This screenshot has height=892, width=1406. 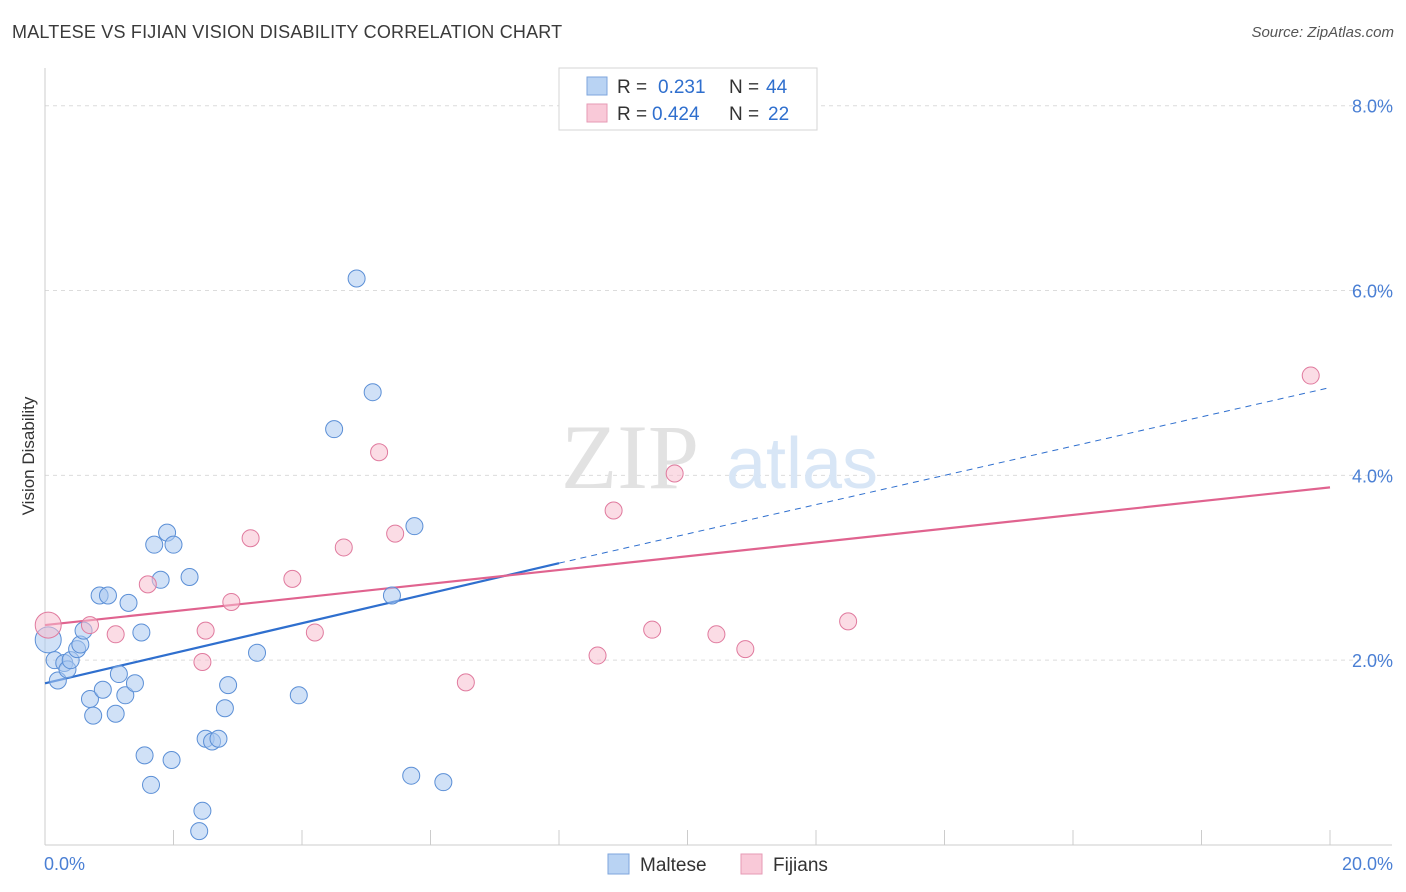 I want to click on maltese-r-label: R =, so click(x=632, y=87).